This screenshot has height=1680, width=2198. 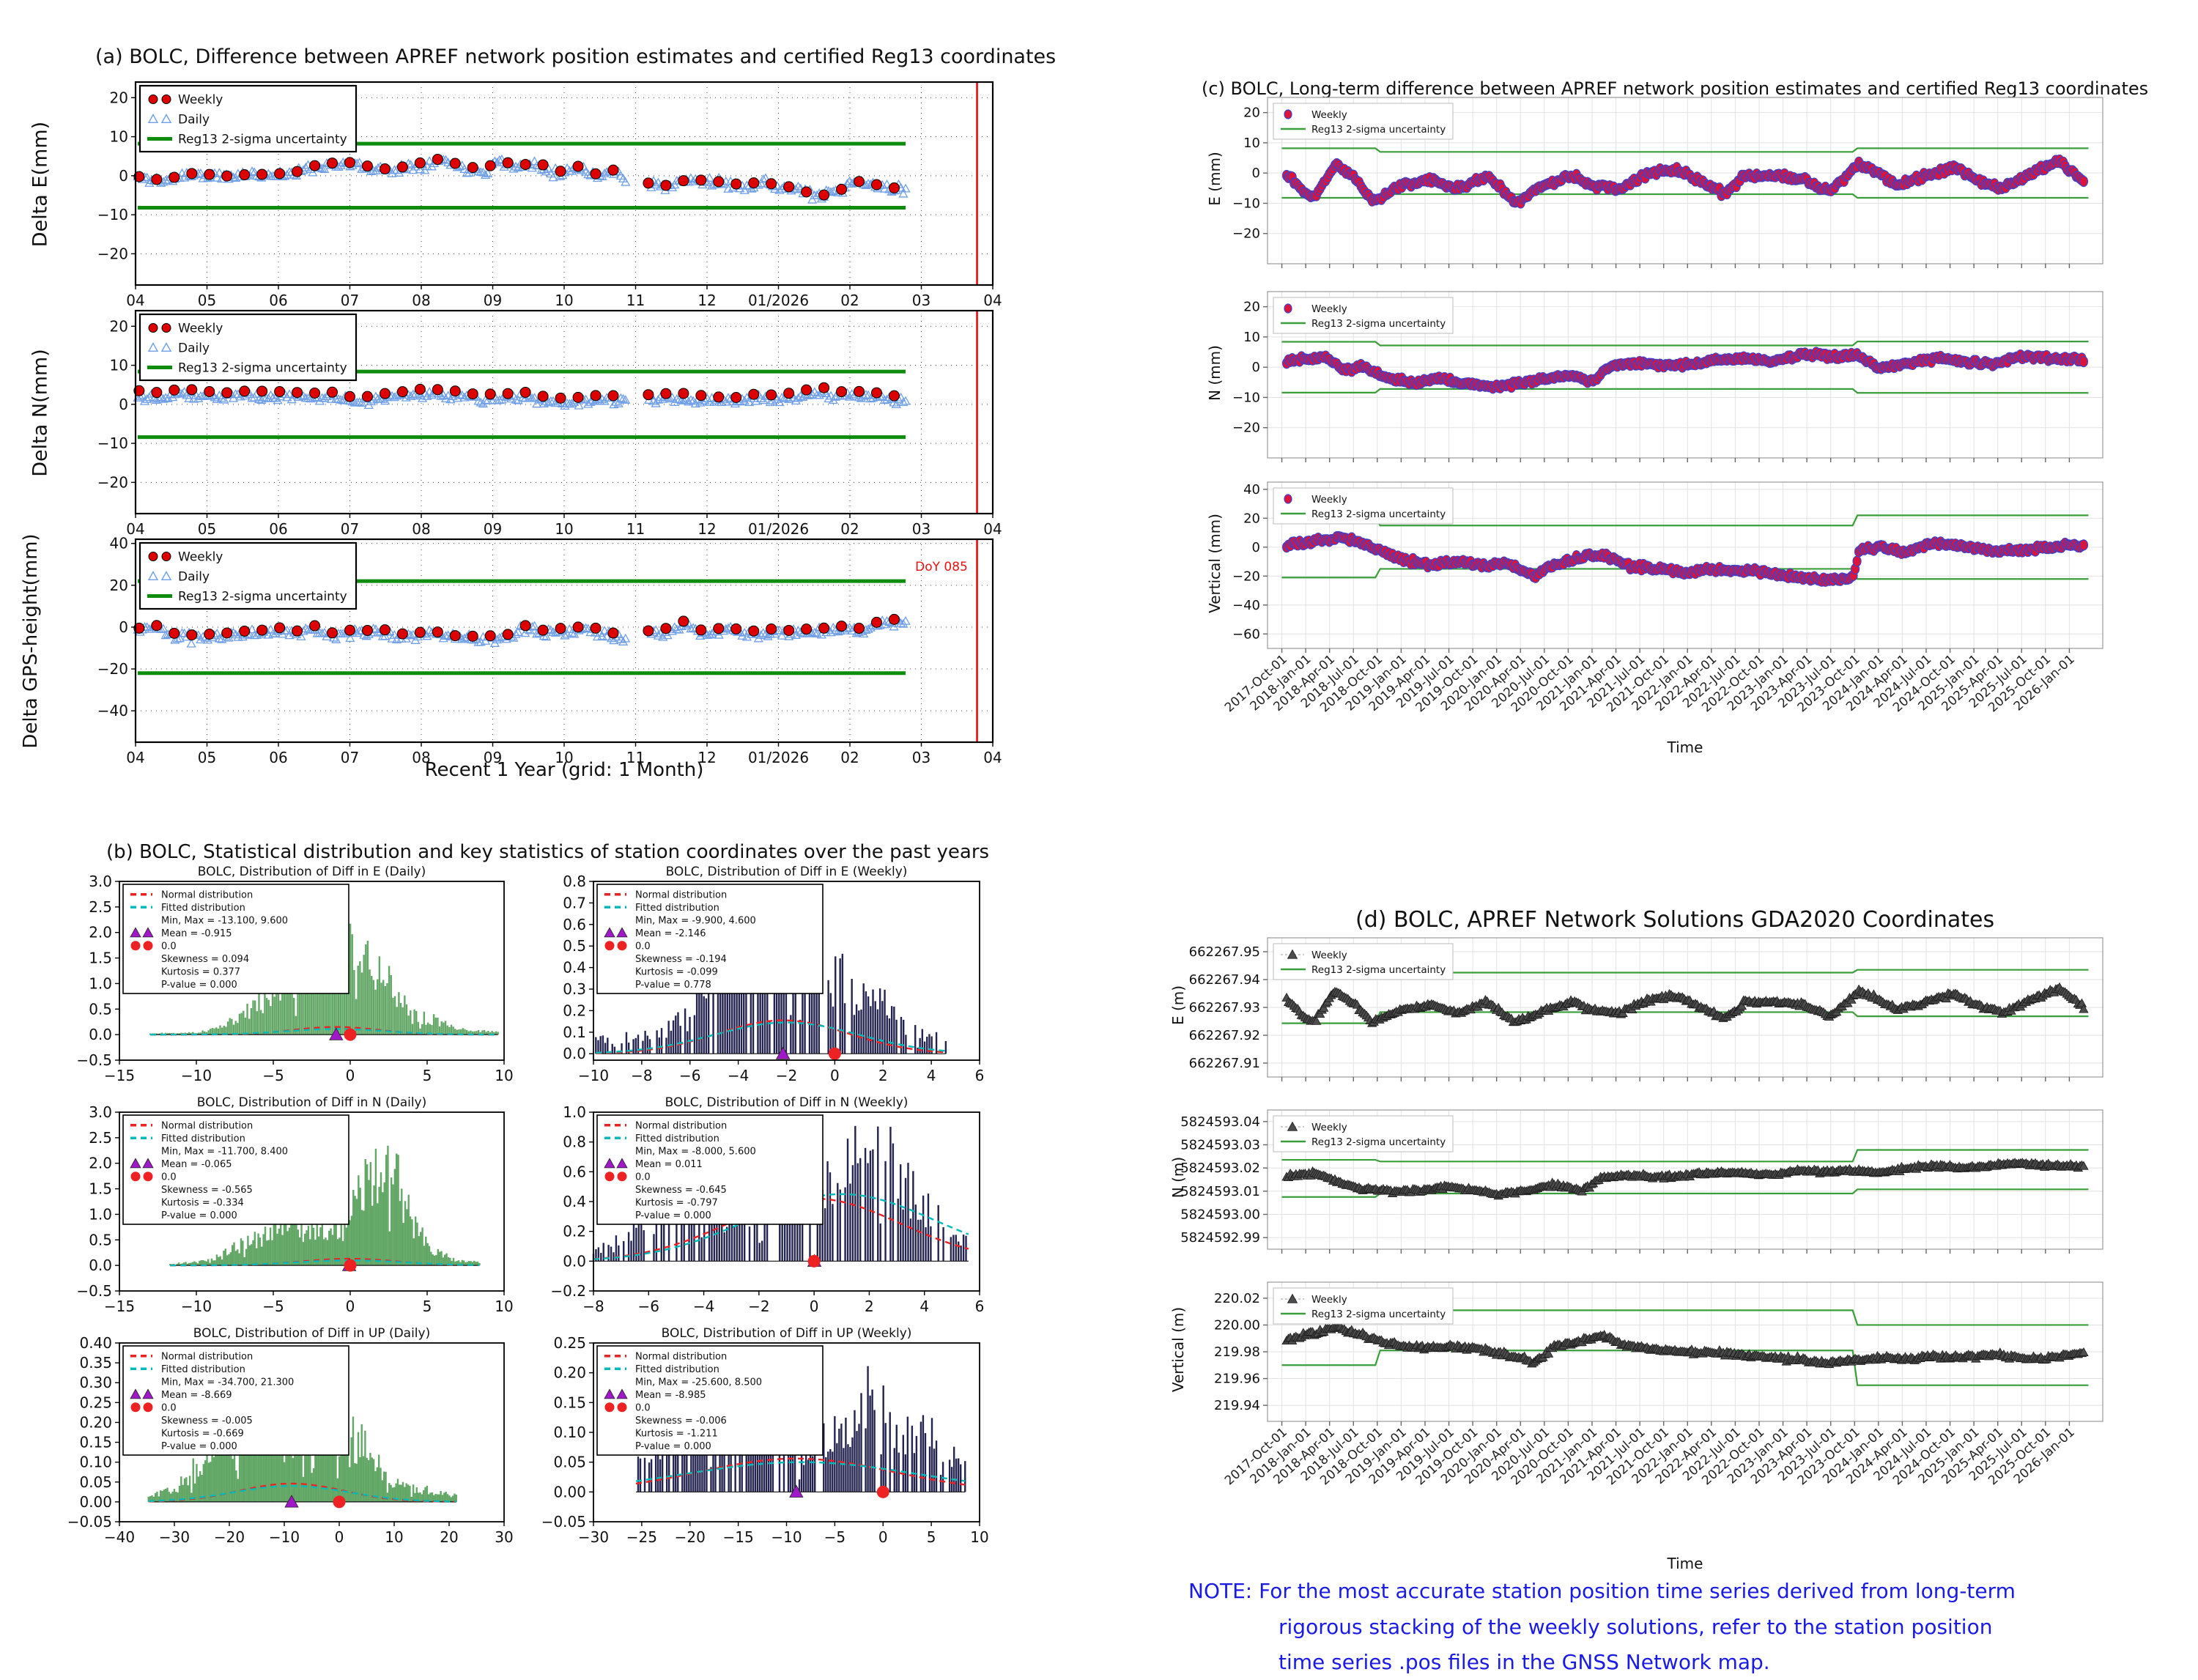 I want to click on panel-c-xlabel: Time, so click(x=1685, y=747).